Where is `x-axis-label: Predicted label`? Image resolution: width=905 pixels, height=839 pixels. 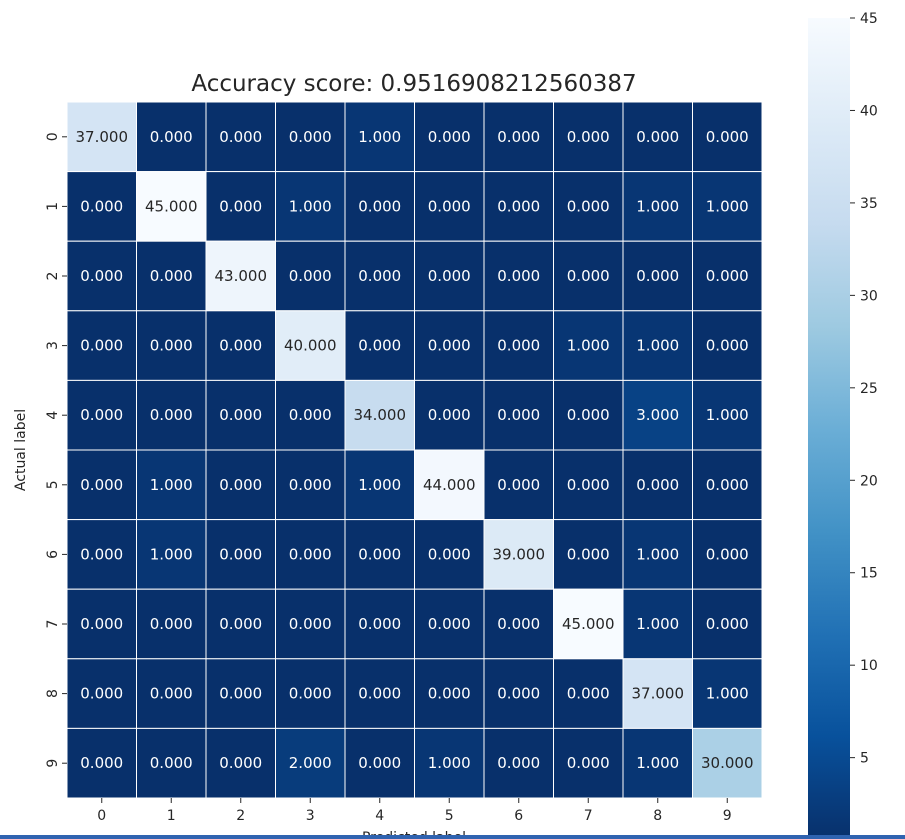 x-axis-label: Predicted label is located at coordinates (414, 834).